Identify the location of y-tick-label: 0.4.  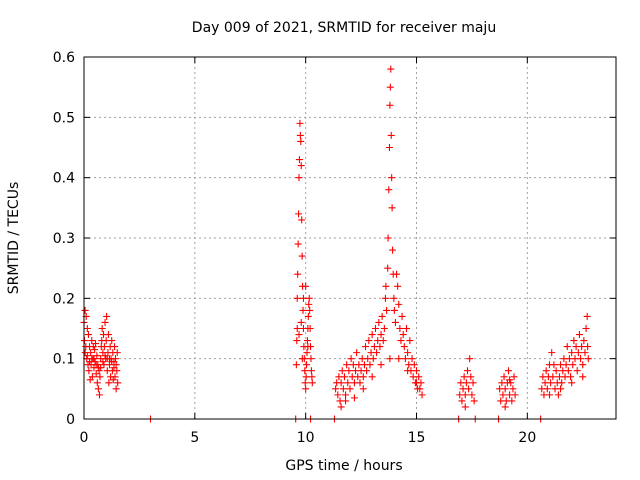
(64, 179).